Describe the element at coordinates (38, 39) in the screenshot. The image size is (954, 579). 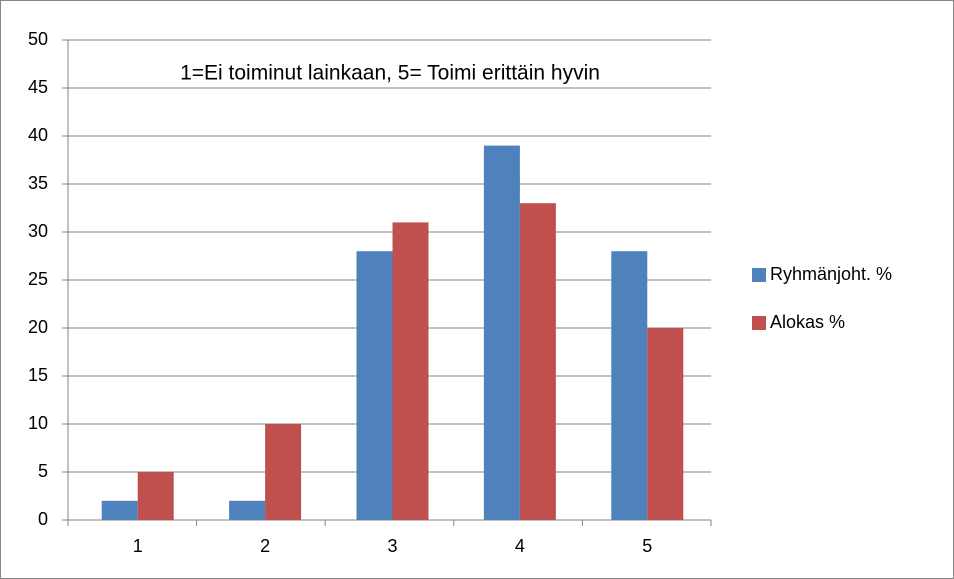
I see `y-tick-label: 50` at that location.